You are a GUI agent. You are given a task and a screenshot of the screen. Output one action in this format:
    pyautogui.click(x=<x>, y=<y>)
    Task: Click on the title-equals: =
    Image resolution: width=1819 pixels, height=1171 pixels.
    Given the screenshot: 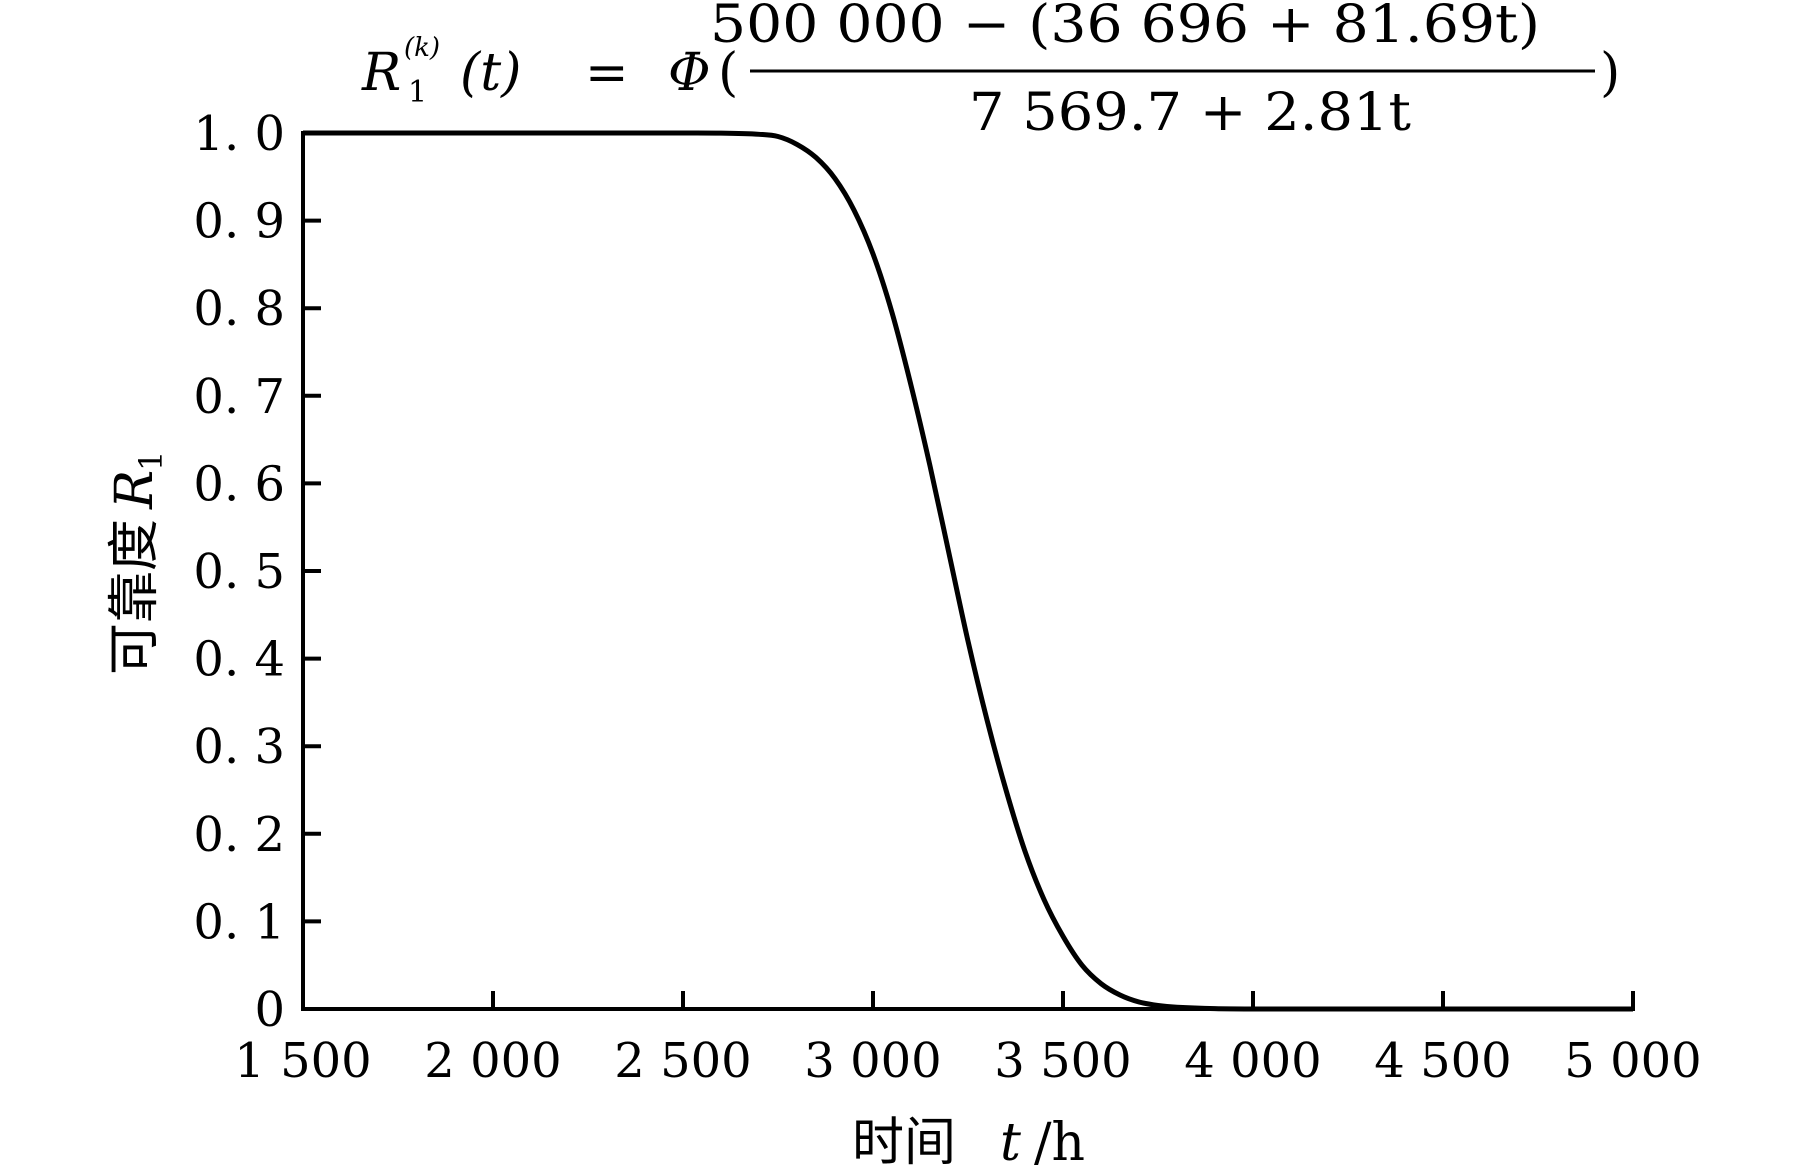 What is the action you would take?
    pyautogui.click(x=607, y=73)
    